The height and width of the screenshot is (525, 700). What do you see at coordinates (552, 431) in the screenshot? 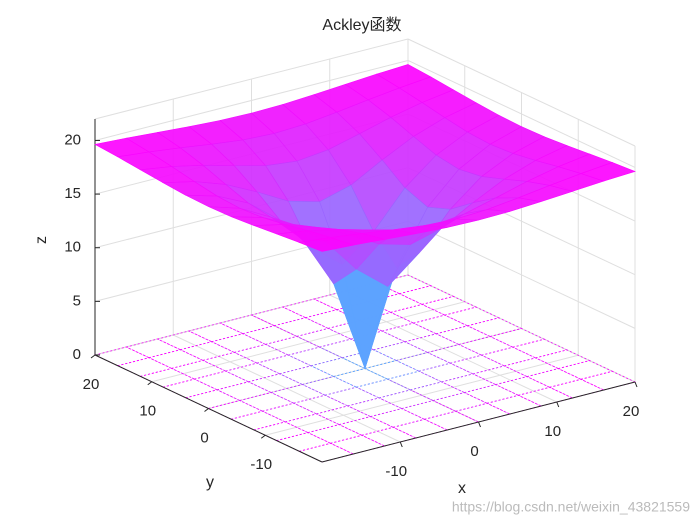
I see `x-tick-label: 10` at bounding box center [552, 431].